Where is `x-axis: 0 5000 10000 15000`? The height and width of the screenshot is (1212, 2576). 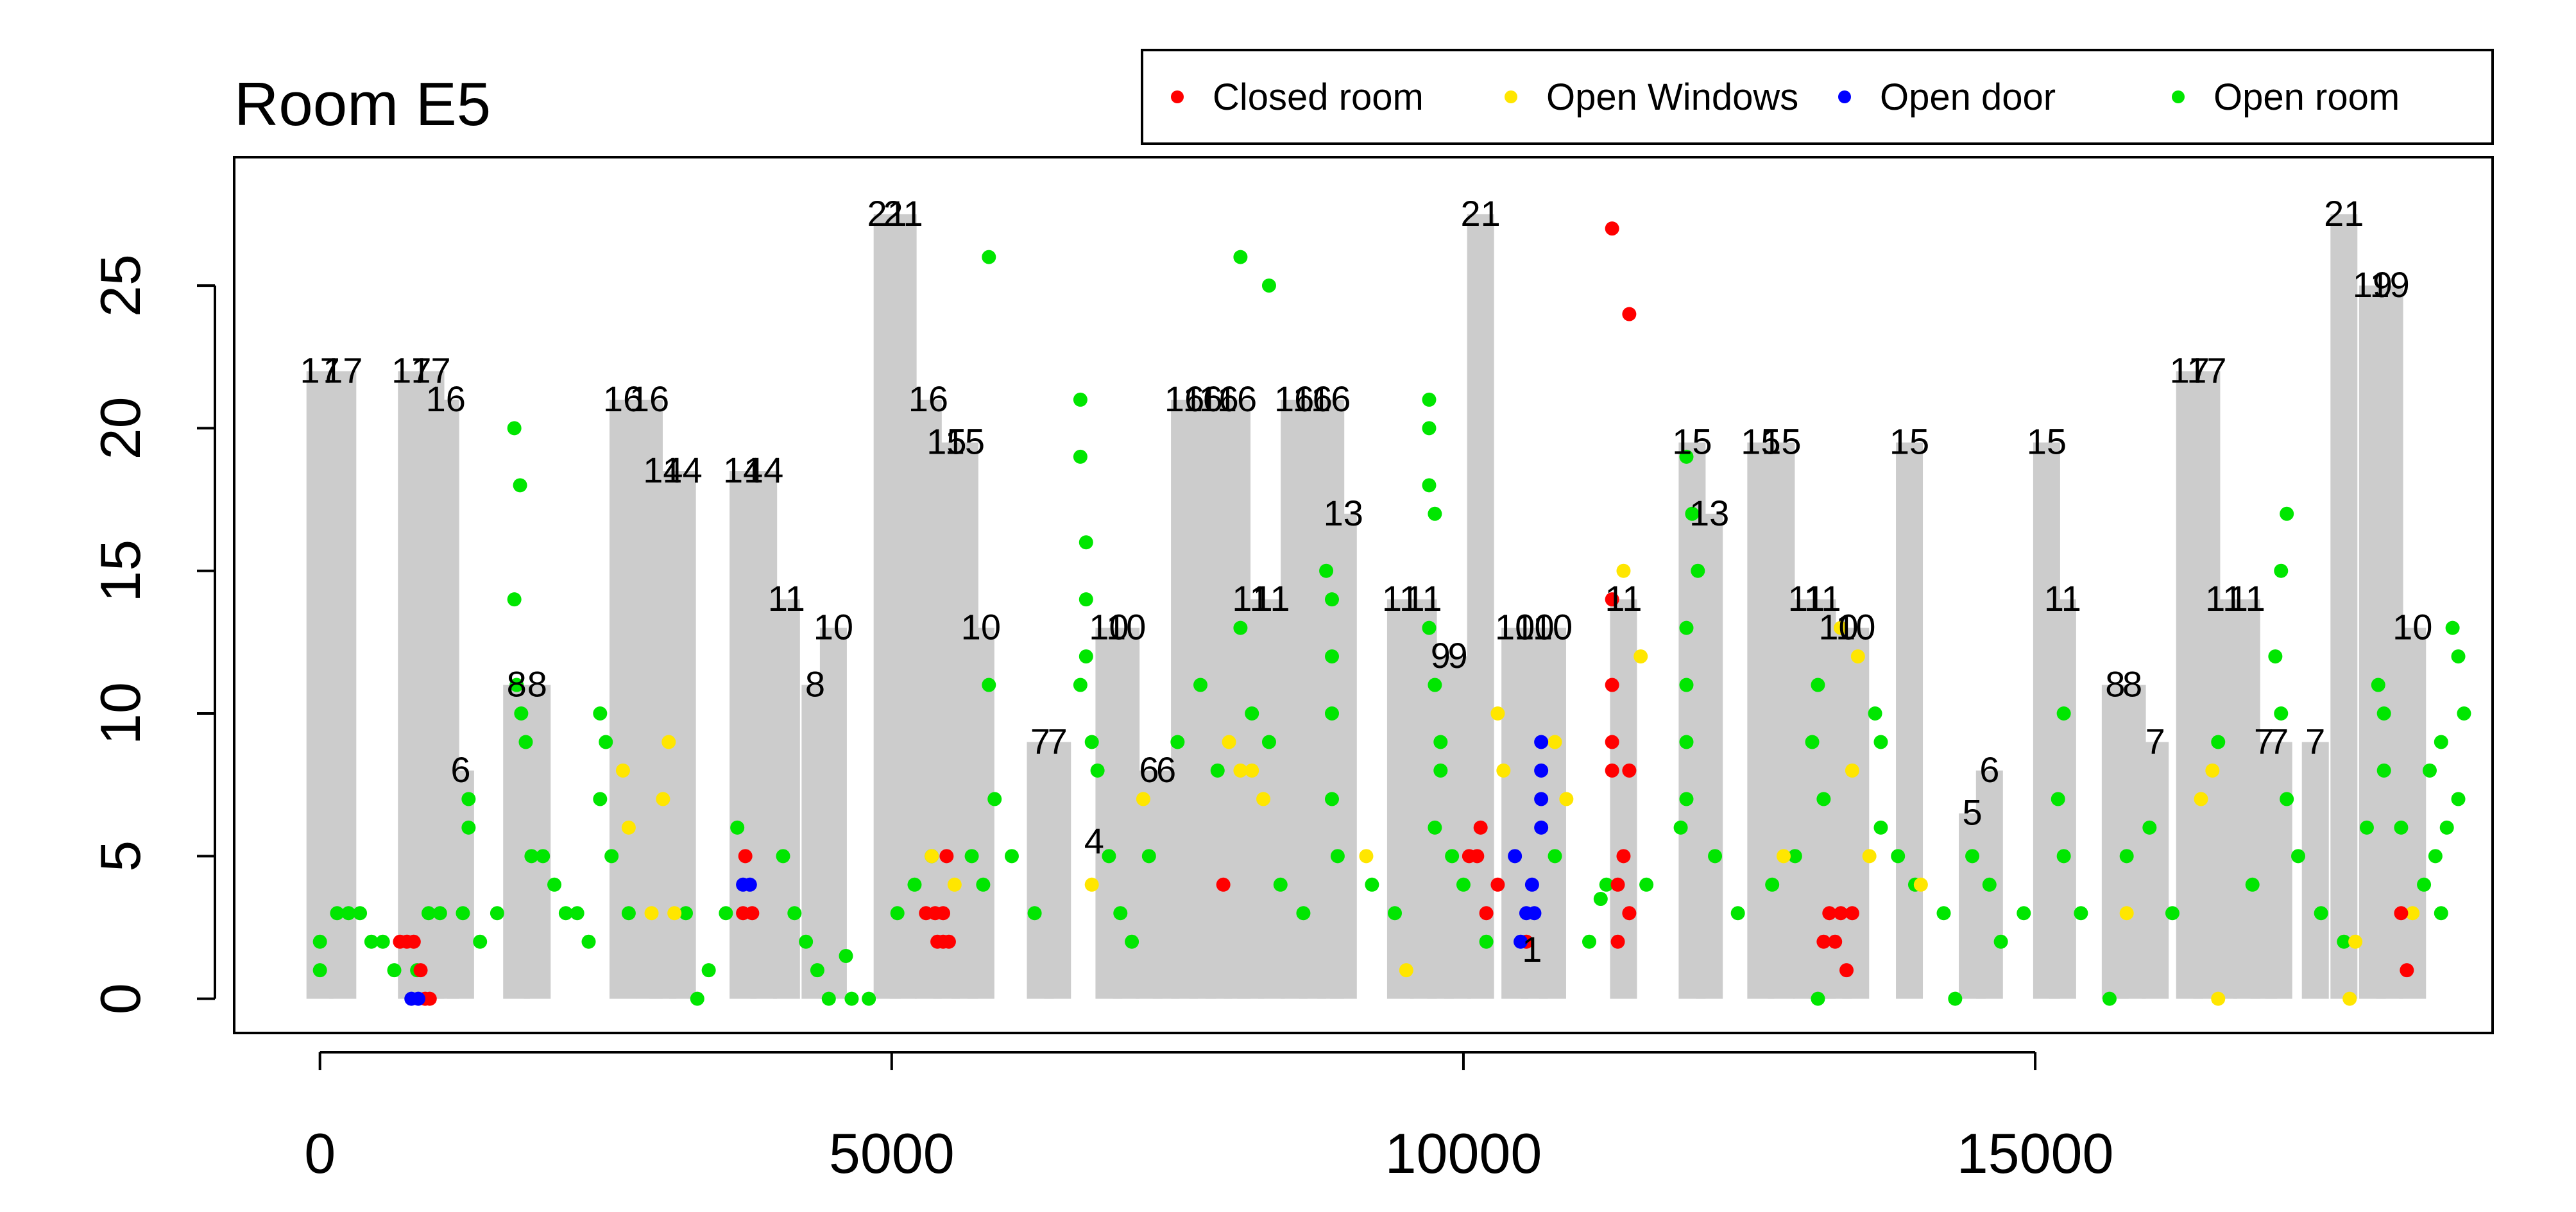 x-axis: 0 5000 10000 15000 is located at coordinates (1208, 1118).